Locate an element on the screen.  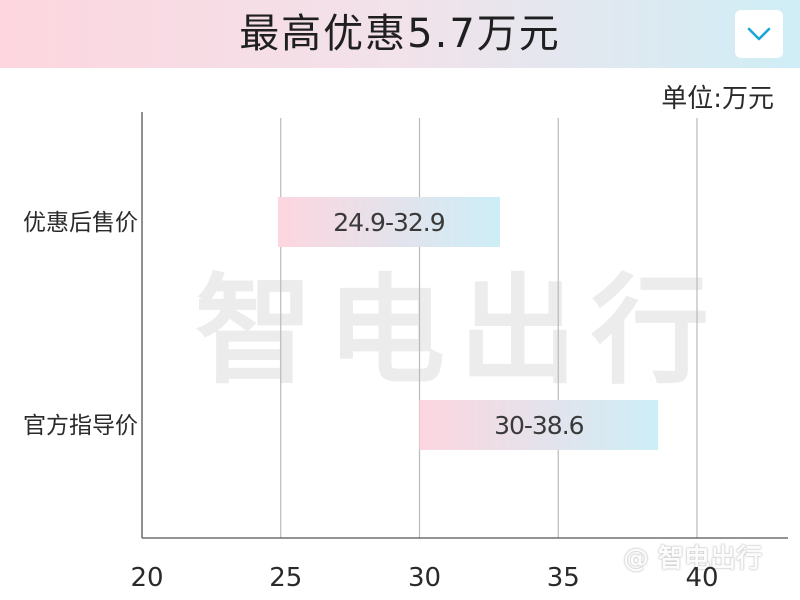
expand-button is located at coordinates (759, 34).